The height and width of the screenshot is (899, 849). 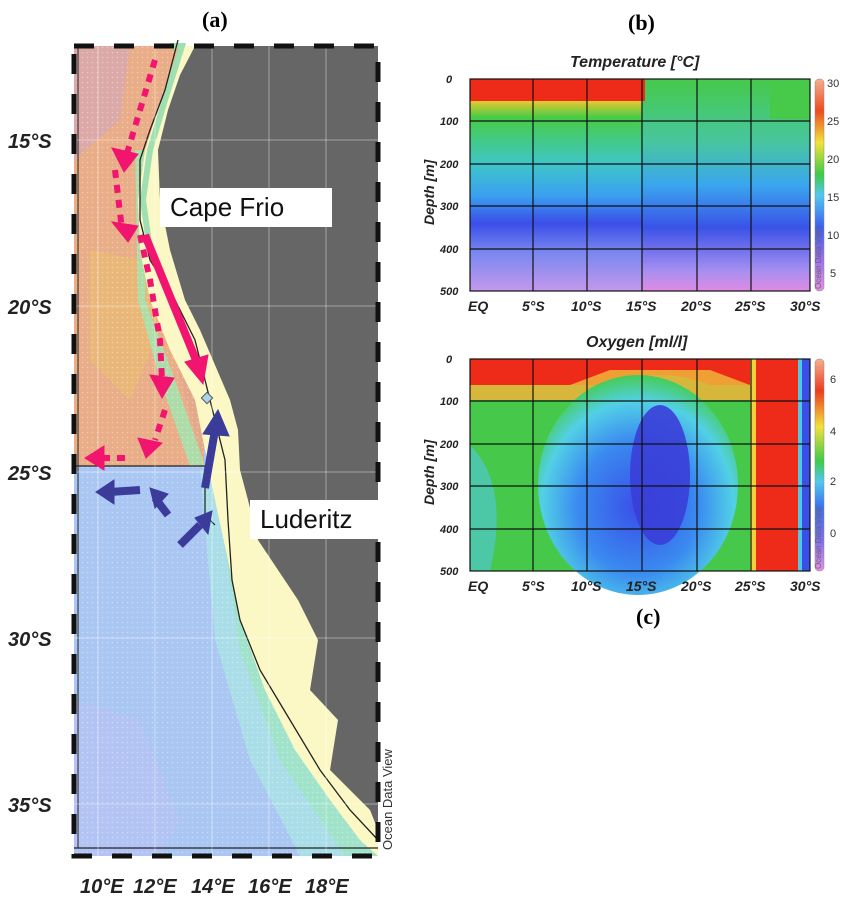 I want to click on oxy-xtick-25s: 25°S, so click(x=750, y=586).